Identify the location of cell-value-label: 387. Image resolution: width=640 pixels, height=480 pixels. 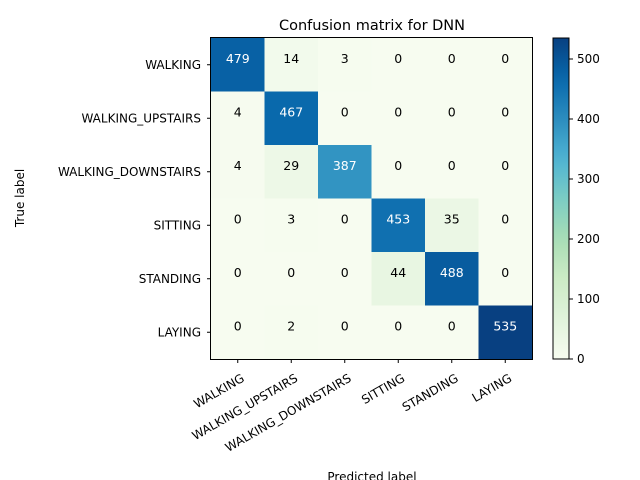
(345, 165).